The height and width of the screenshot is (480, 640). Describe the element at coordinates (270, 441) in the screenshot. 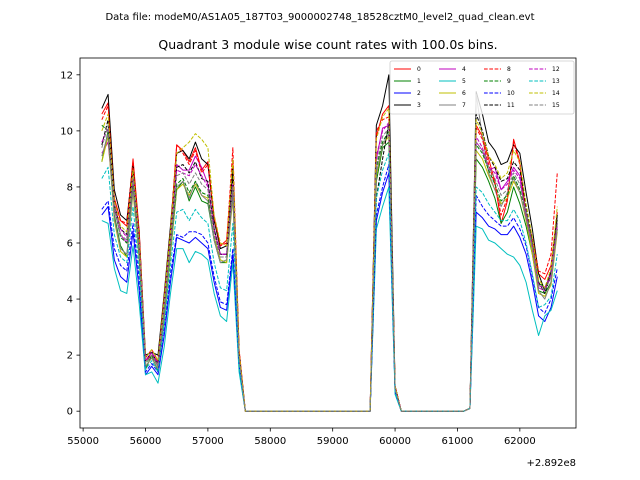

I see `x-tick-label: 58000` at that location.